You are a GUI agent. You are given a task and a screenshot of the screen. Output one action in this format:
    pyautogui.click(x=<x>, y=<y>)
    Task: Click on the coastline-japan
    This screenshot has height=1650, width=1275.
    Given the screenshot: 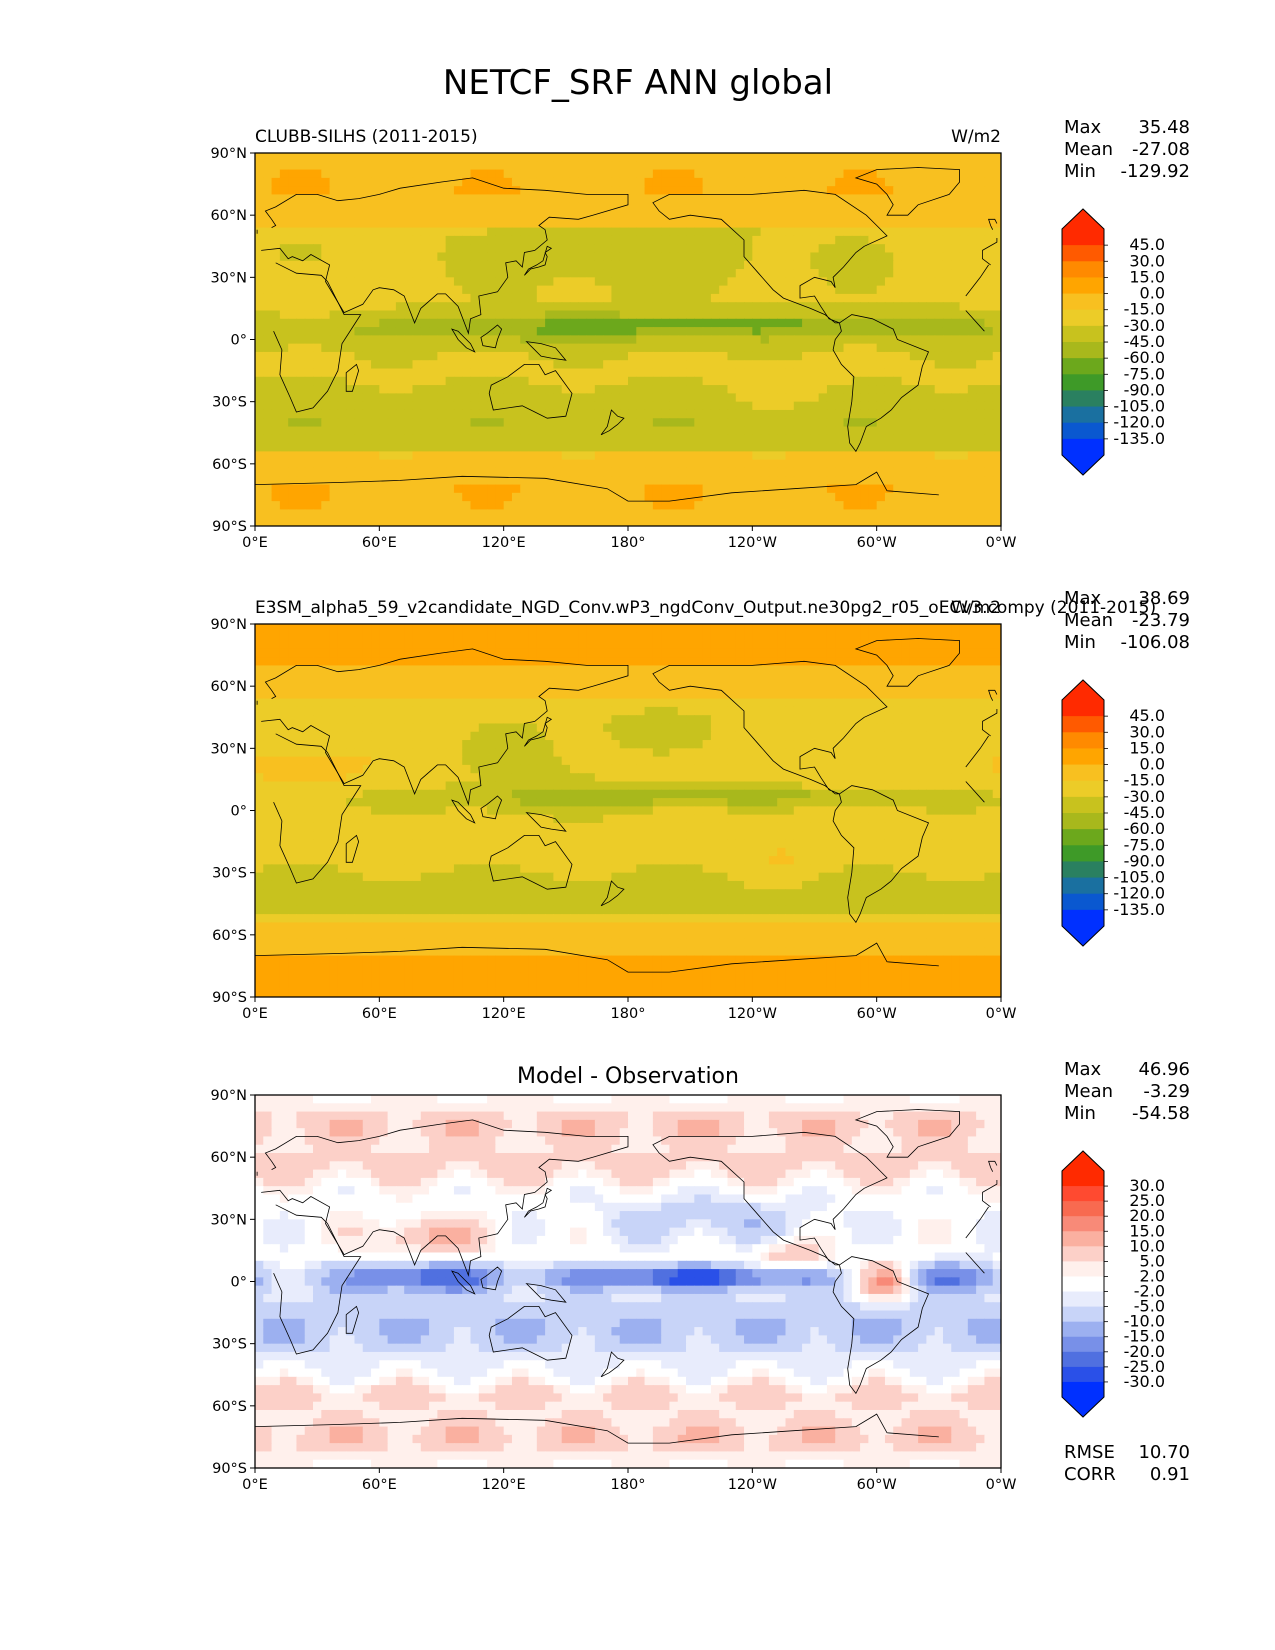 What is the action you would take?
    pyautogui.click(x=538, y=1202)
    